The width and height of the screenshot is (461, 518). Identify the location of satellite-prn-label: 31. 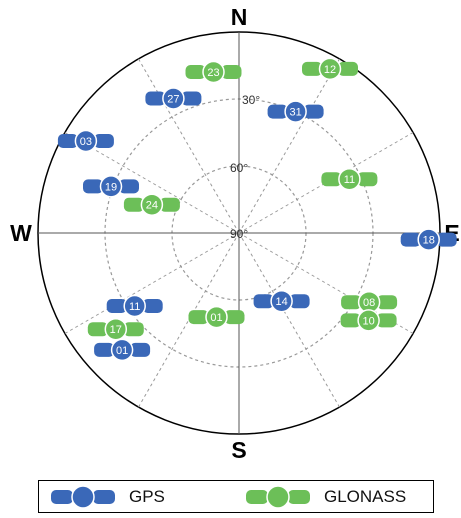
(295, 113).